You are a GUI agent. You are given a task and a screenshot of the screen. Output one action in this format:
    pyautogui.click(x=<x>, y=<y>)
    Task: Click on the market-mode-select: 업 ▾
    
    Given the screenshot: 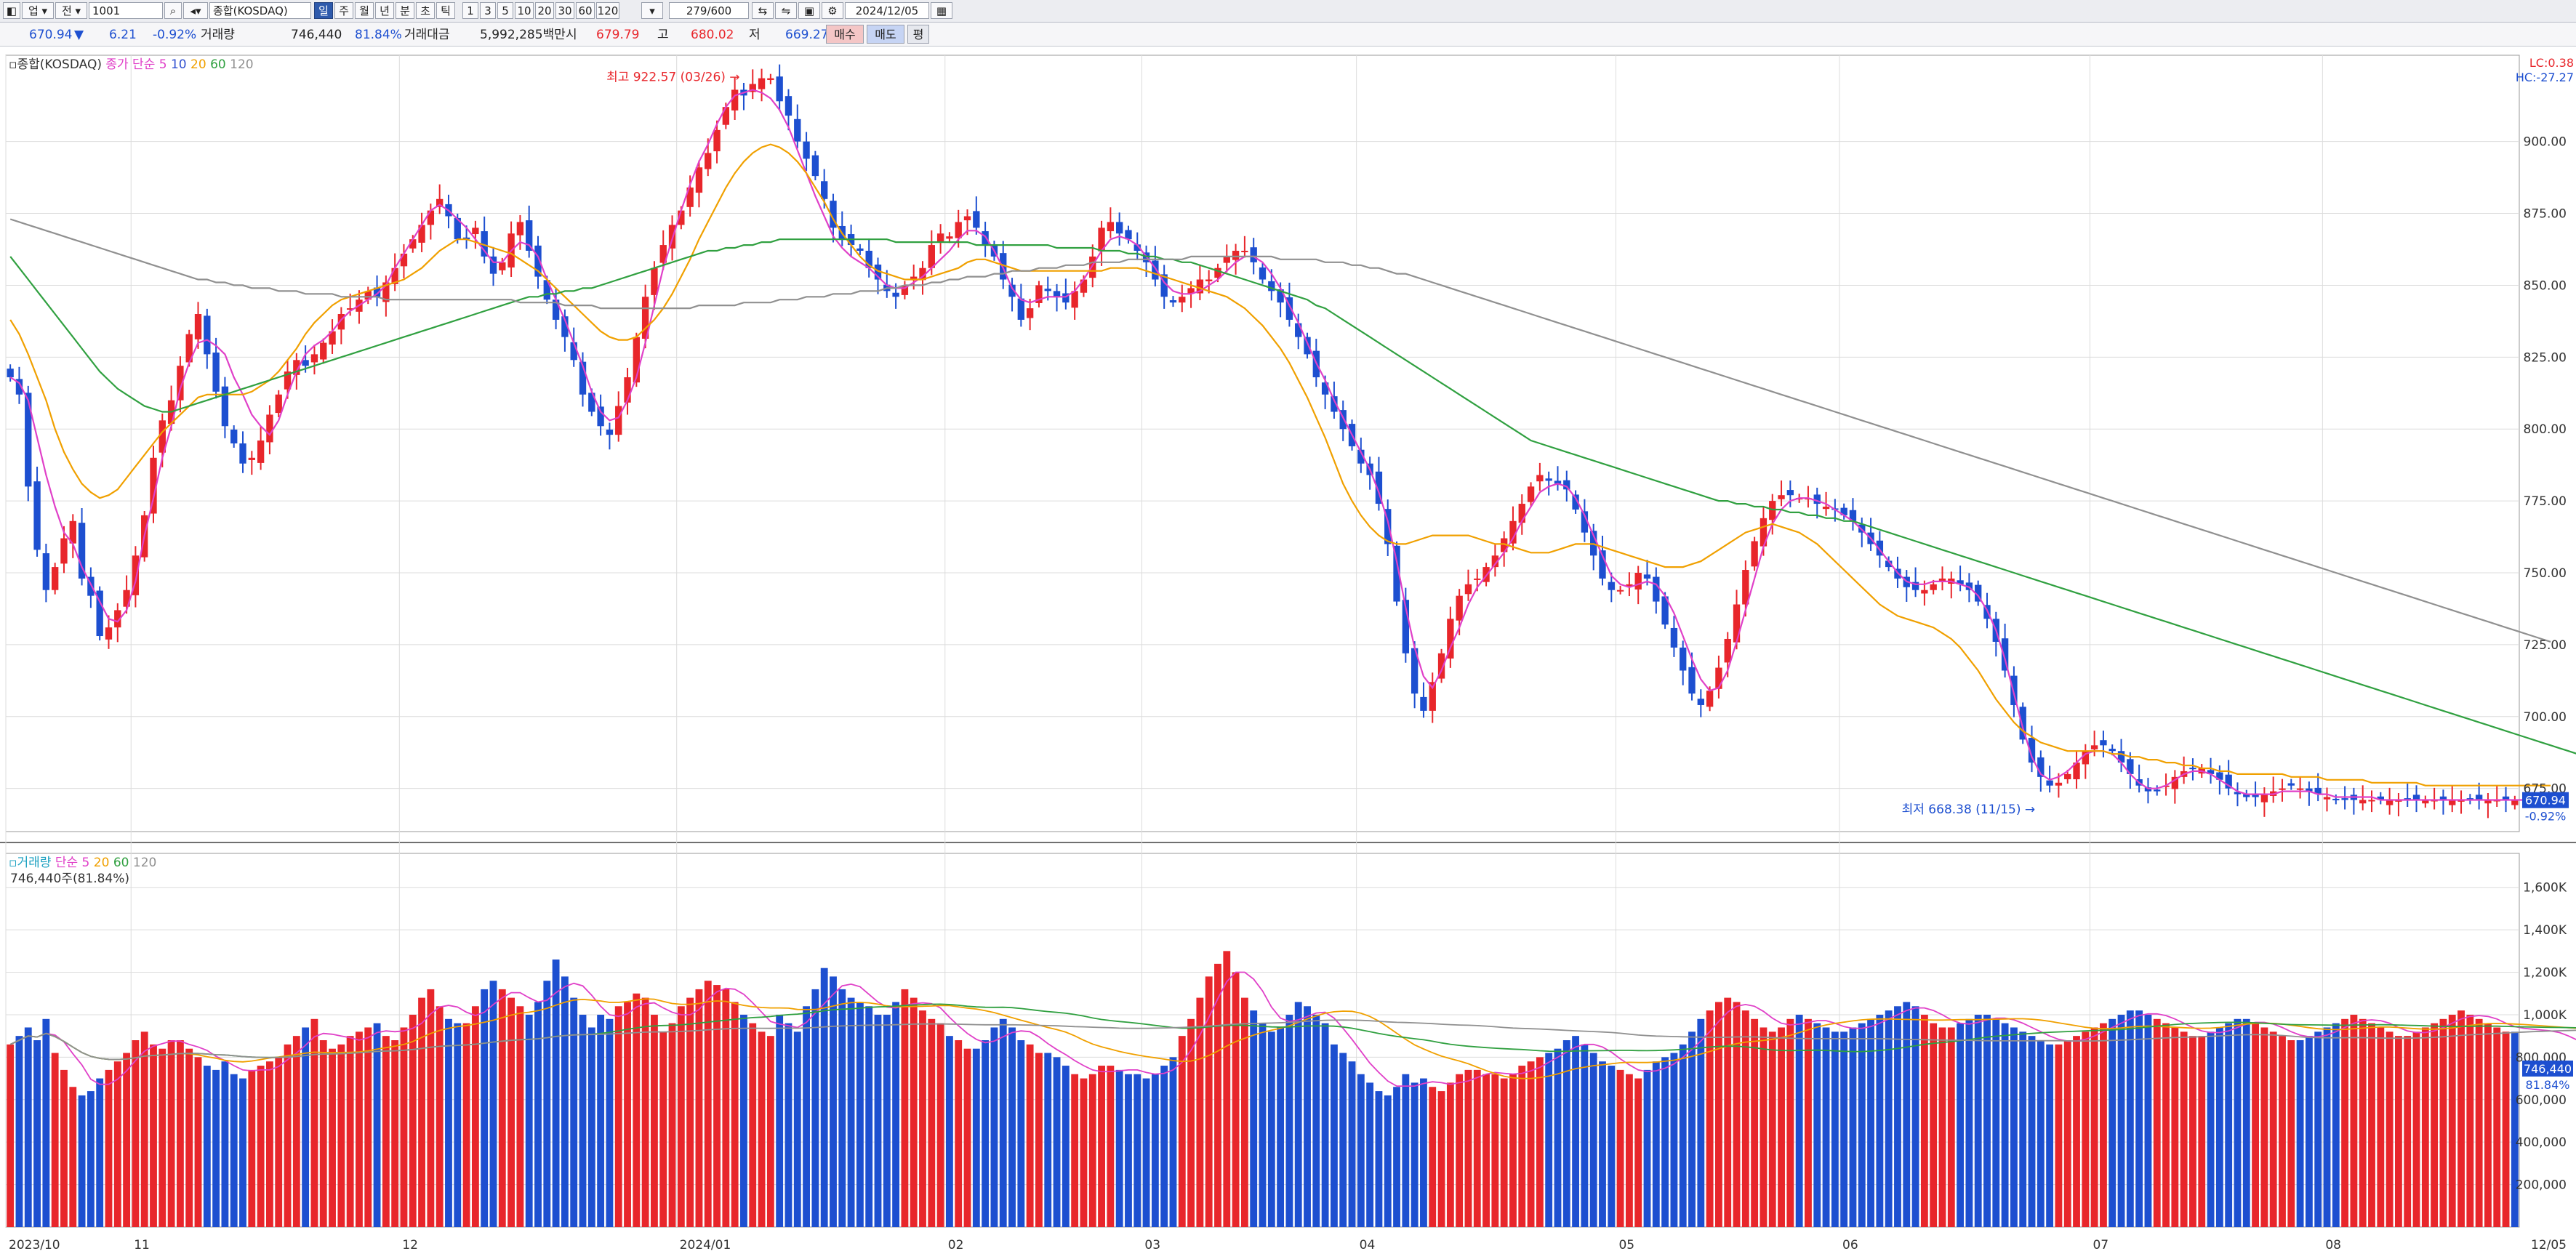 What is the action you would take?
    pyautogui.click(x=38, y=10)
    